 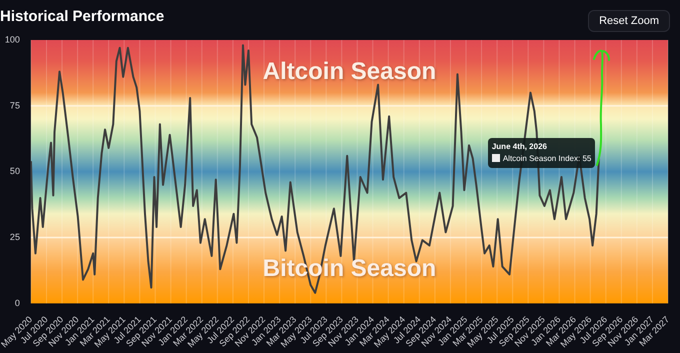 I want to click on y-tick-label: 0, so click(x=17, y=303).